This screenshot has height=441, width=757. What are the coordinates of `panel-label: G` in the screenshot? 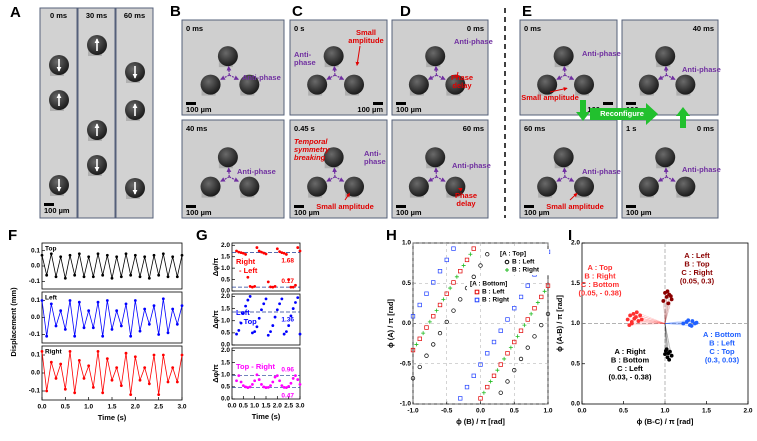 It's located at (202, 235).